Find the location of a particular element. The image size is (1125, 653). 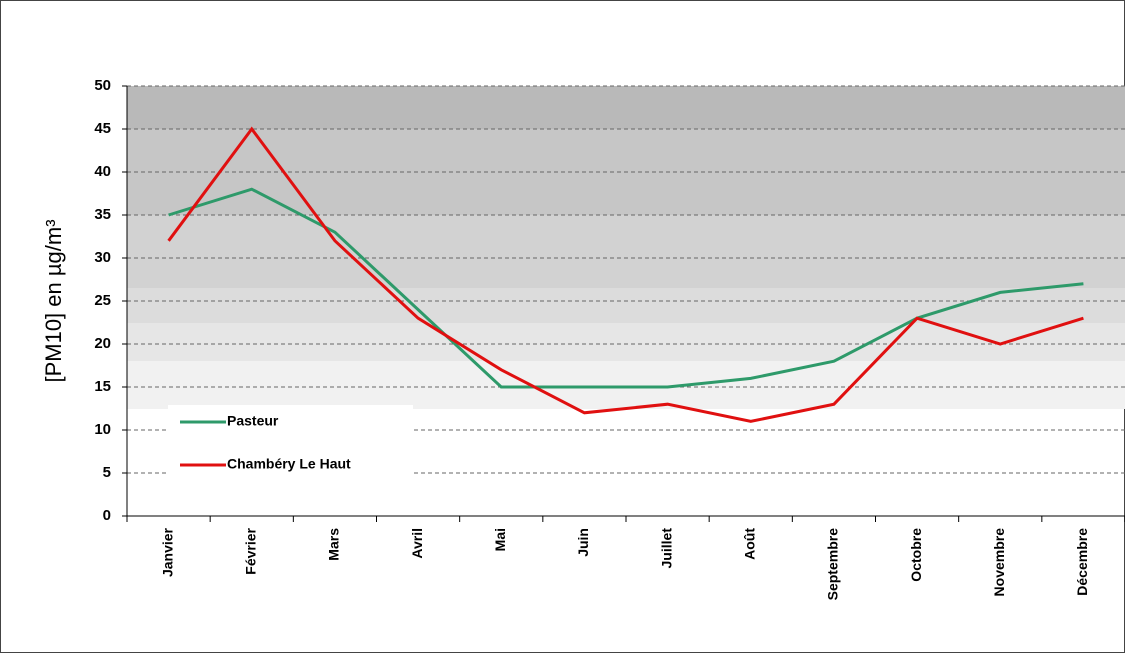

y-tick-label: 20 is located at coordinates (102, 343).